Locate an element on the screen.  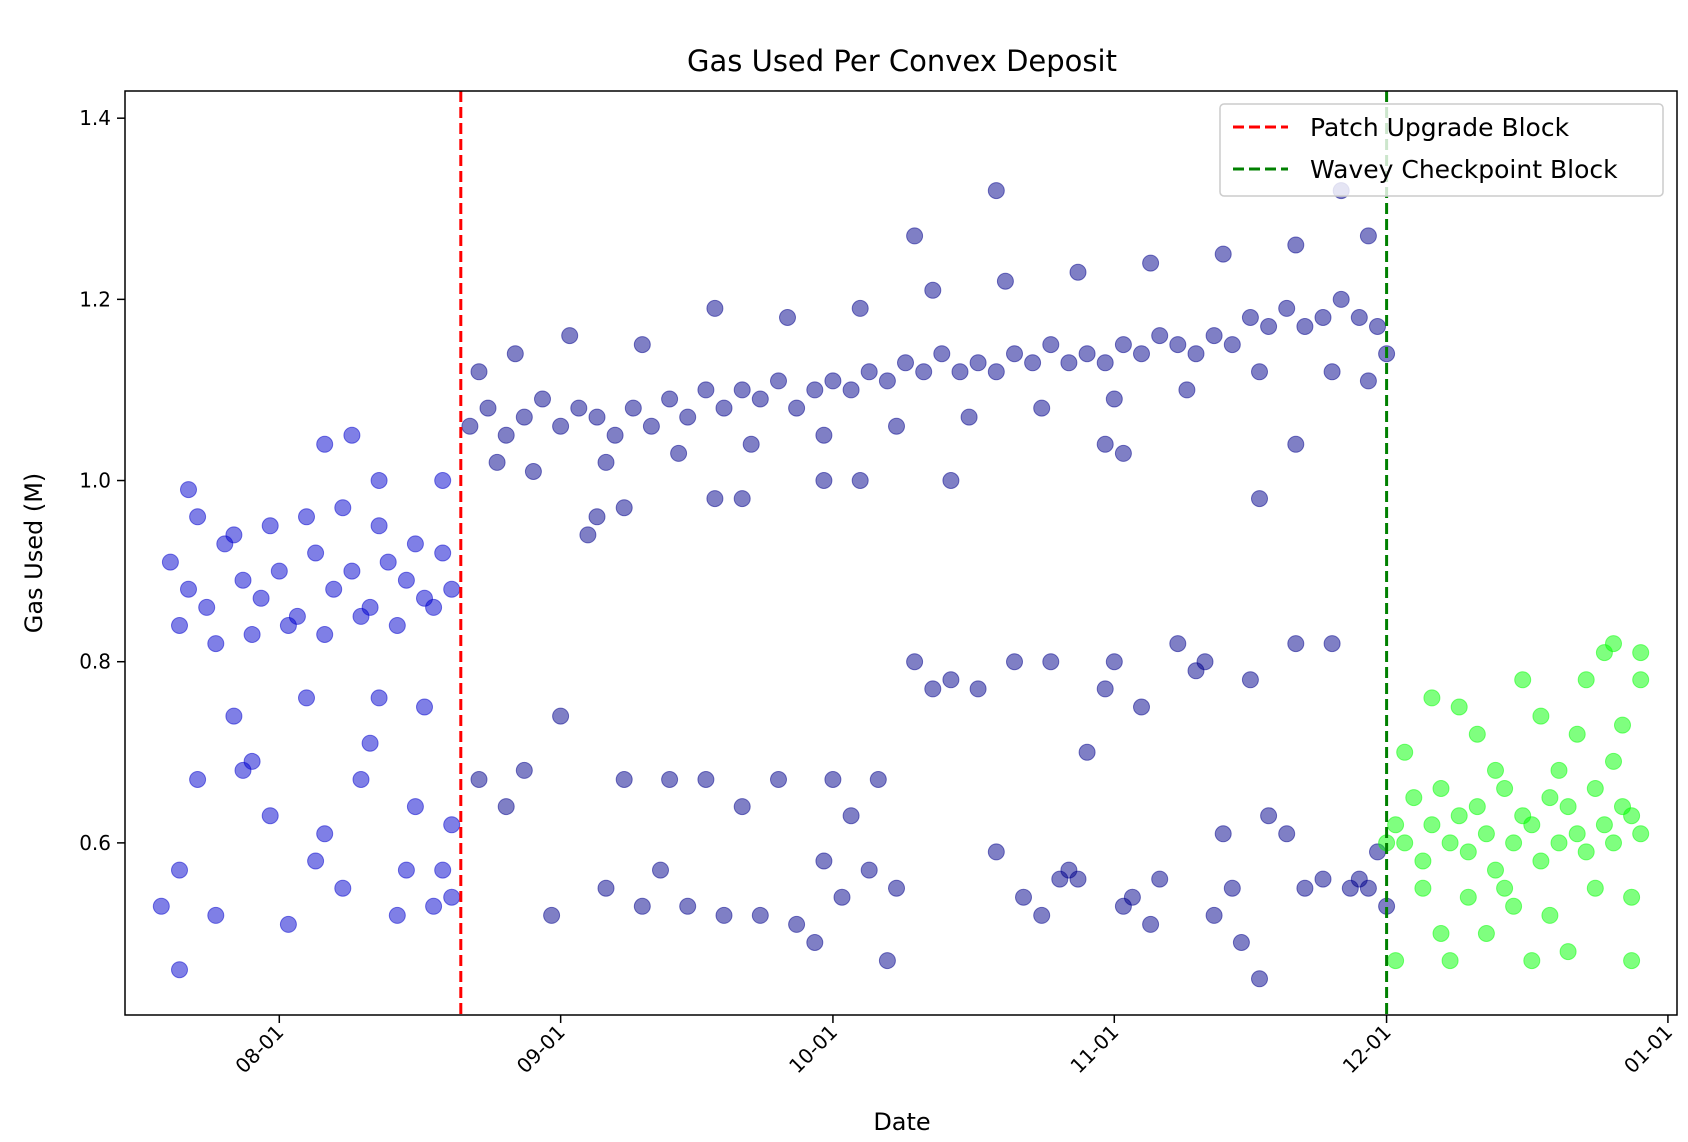
legend-box is located at coordinates (1441, 150).